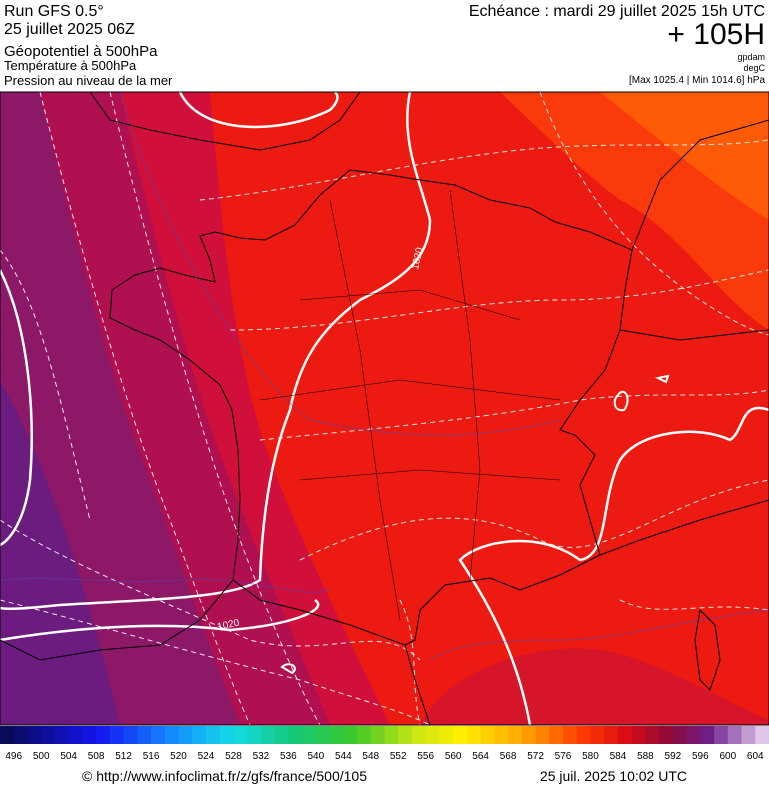 The height and width of the screenshot is (786, 769). What do you see at coordinates (751, 57) in the screenshot?
I see `unit: gpdam` at bounding box center [751, 57].